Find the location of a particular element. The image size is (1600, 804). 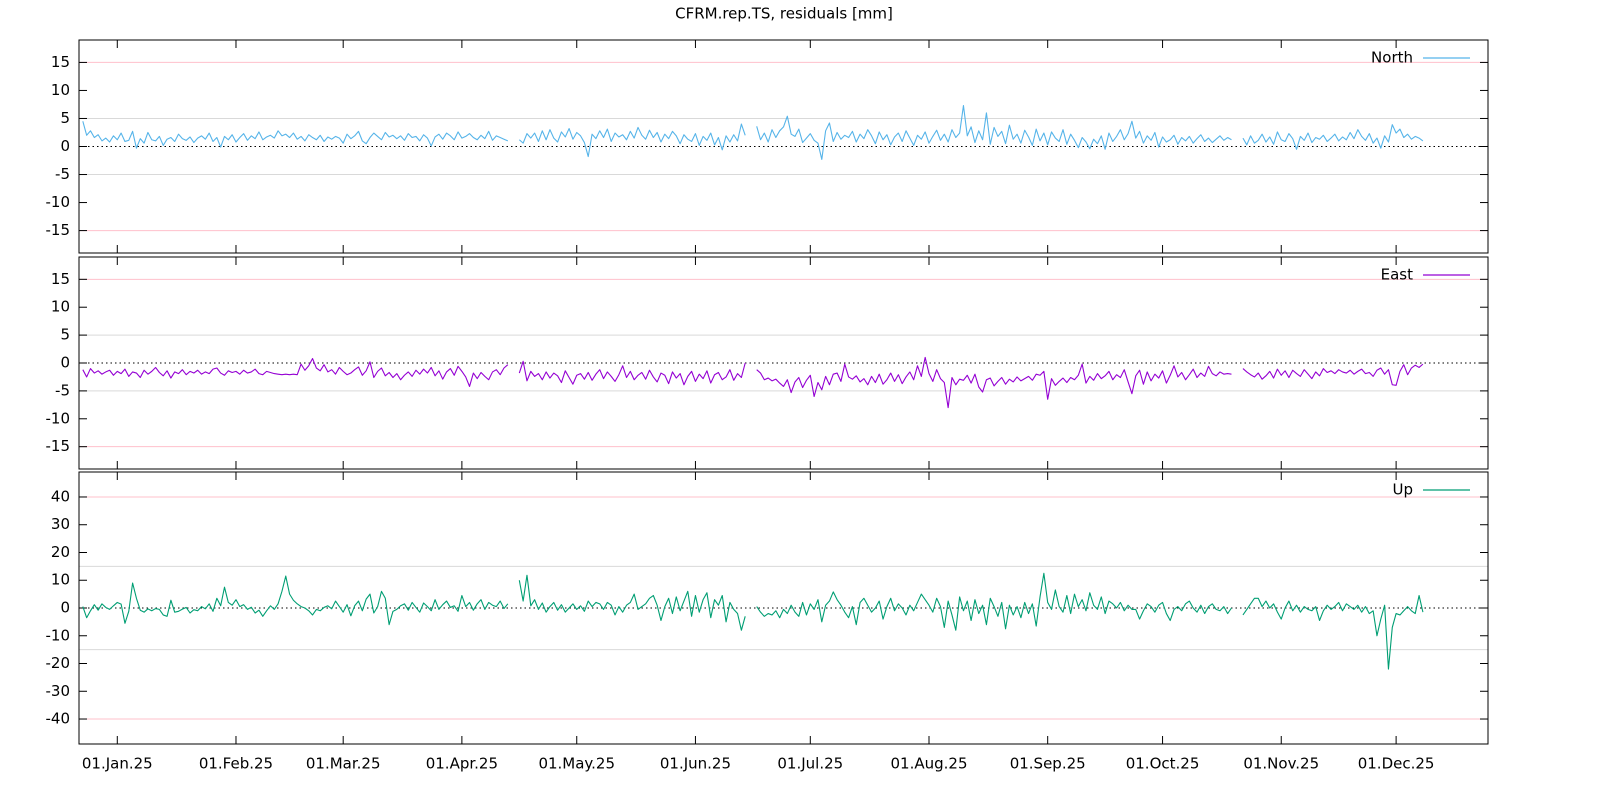

x-tick-label: 01.Aug.25 is located at coordinates (928, 764).